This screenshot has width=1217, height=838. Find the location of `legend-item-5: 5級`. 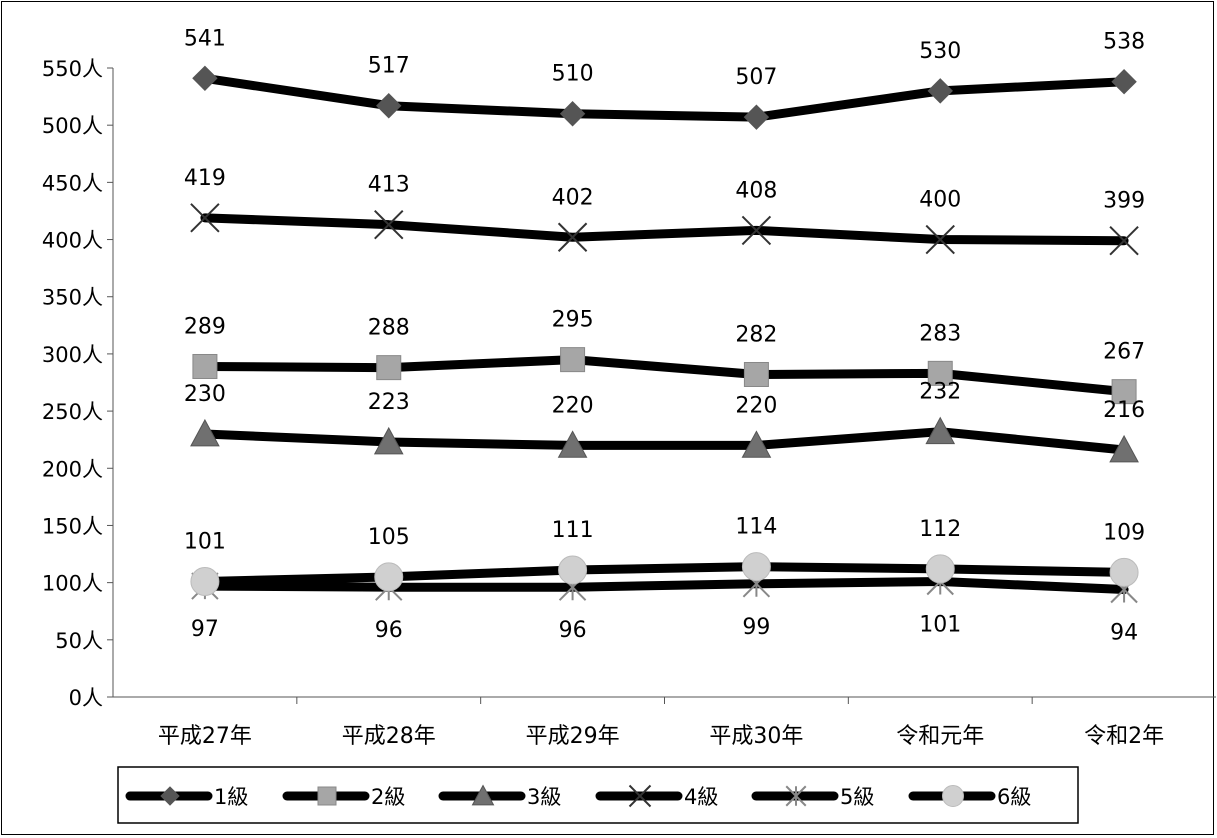

legend-item-5: 5級 is located at coordinates (812, 797).